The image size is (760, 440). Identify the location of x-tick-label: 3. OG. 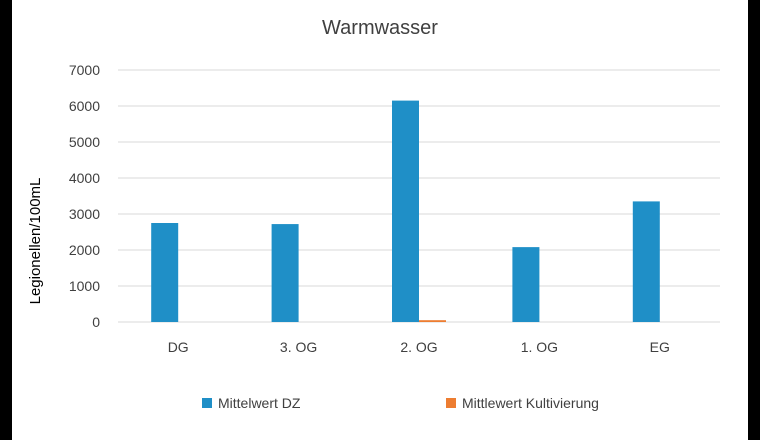
(298, 347).